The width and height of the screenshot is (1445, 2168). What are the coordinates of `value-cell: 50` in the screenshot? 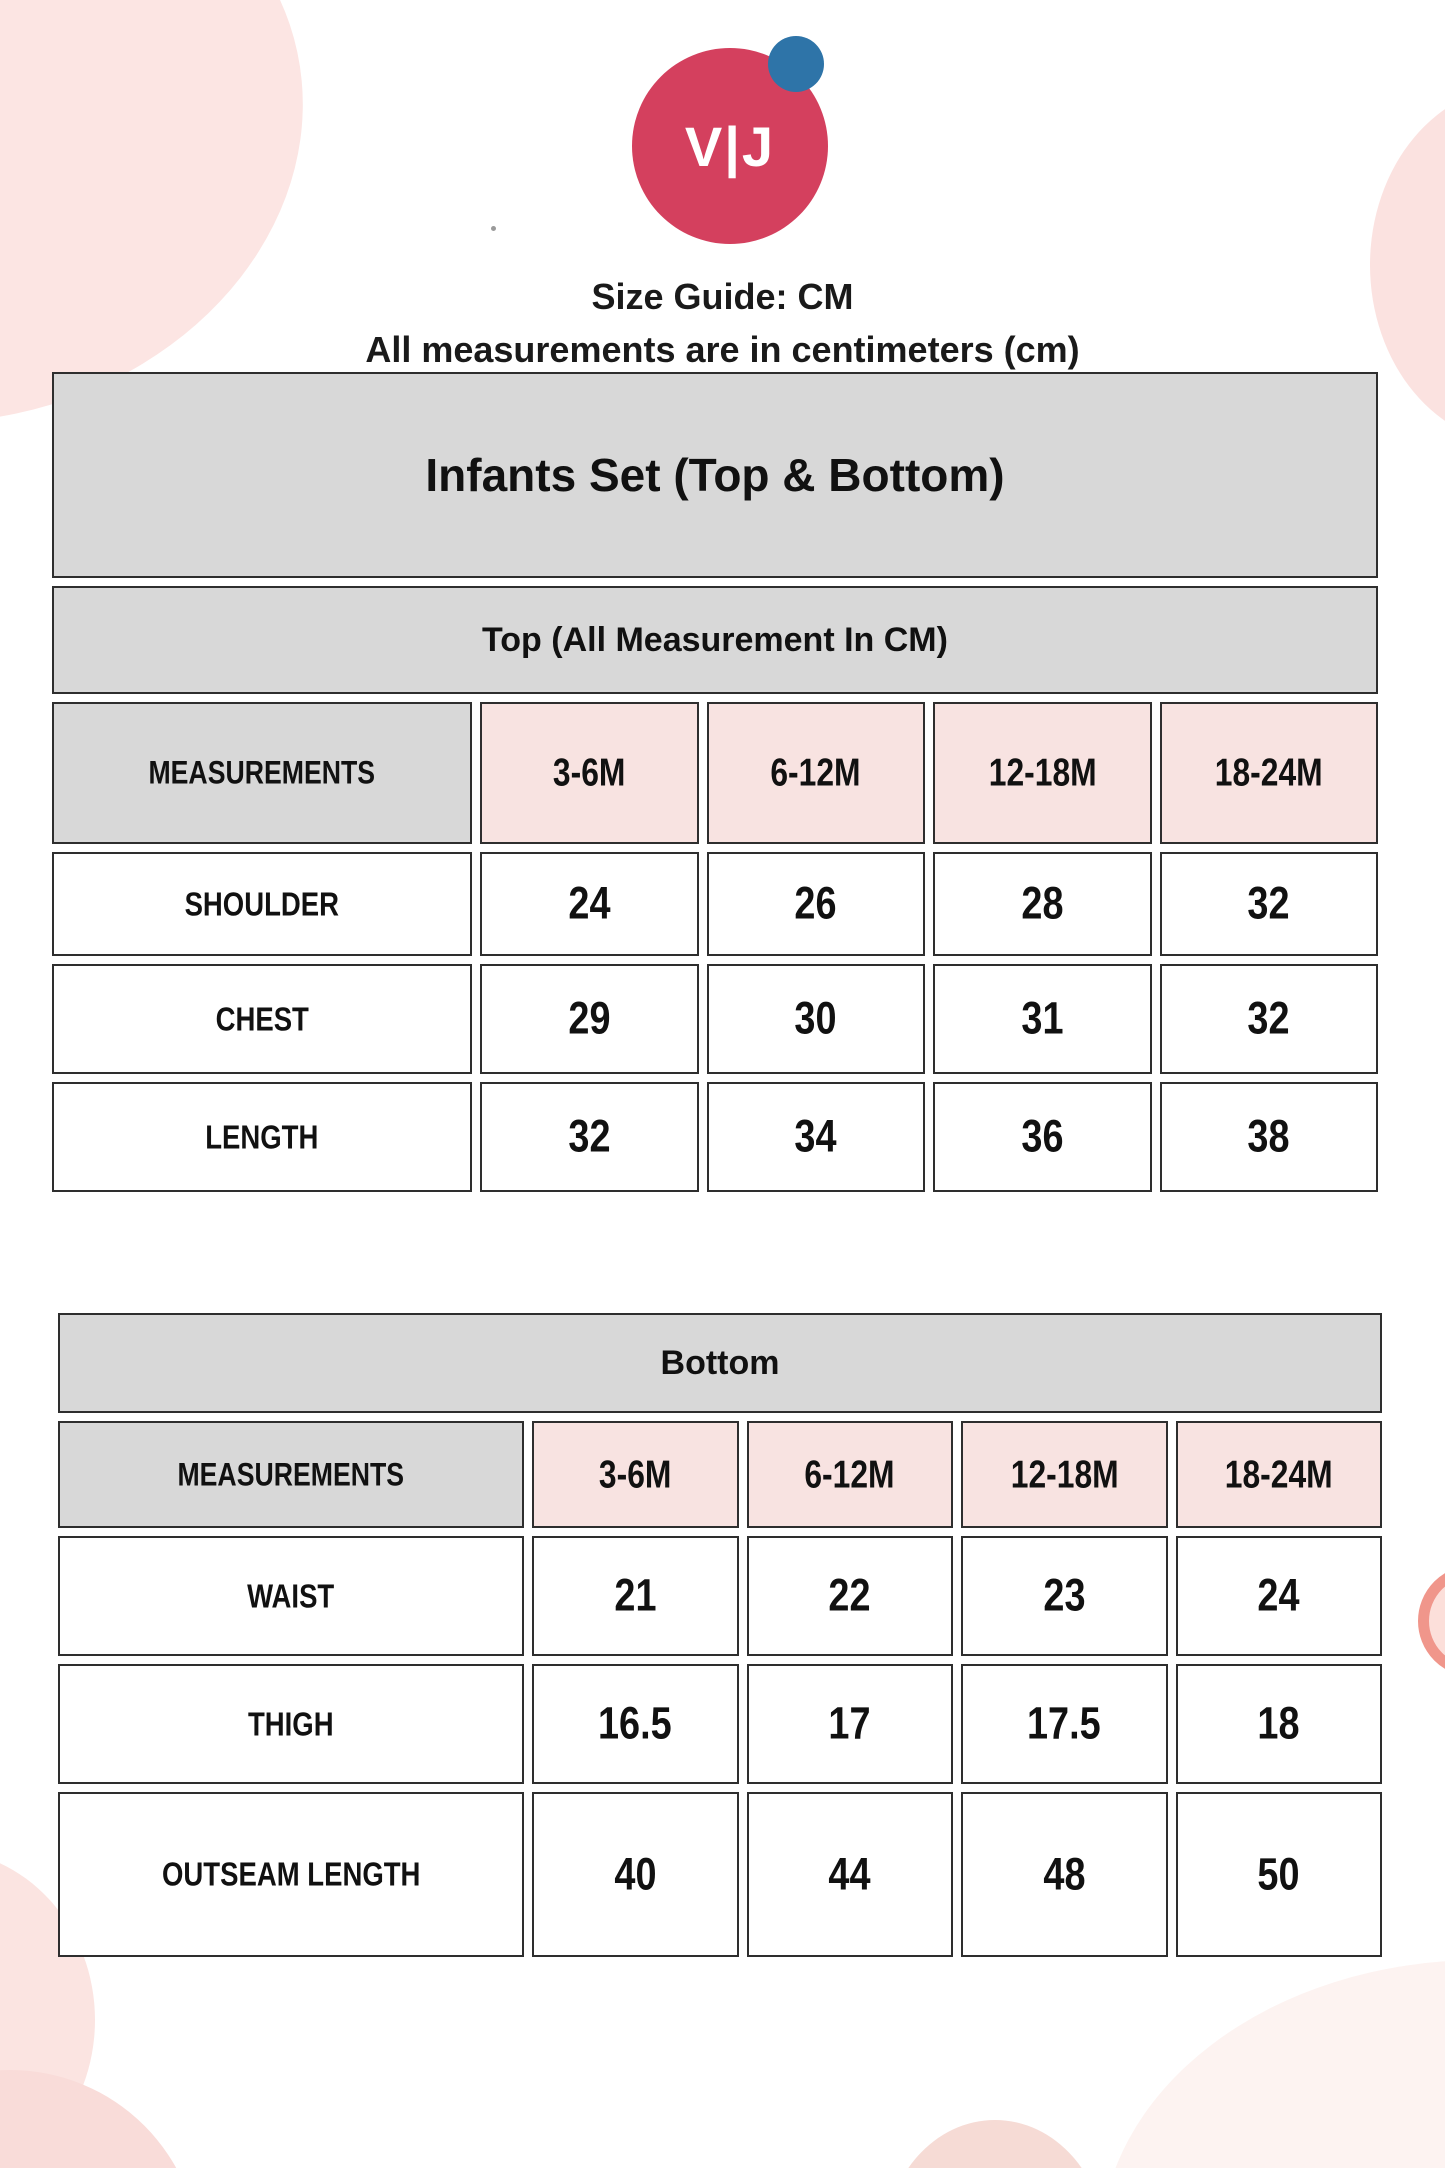 It's located at (1278, 1874).